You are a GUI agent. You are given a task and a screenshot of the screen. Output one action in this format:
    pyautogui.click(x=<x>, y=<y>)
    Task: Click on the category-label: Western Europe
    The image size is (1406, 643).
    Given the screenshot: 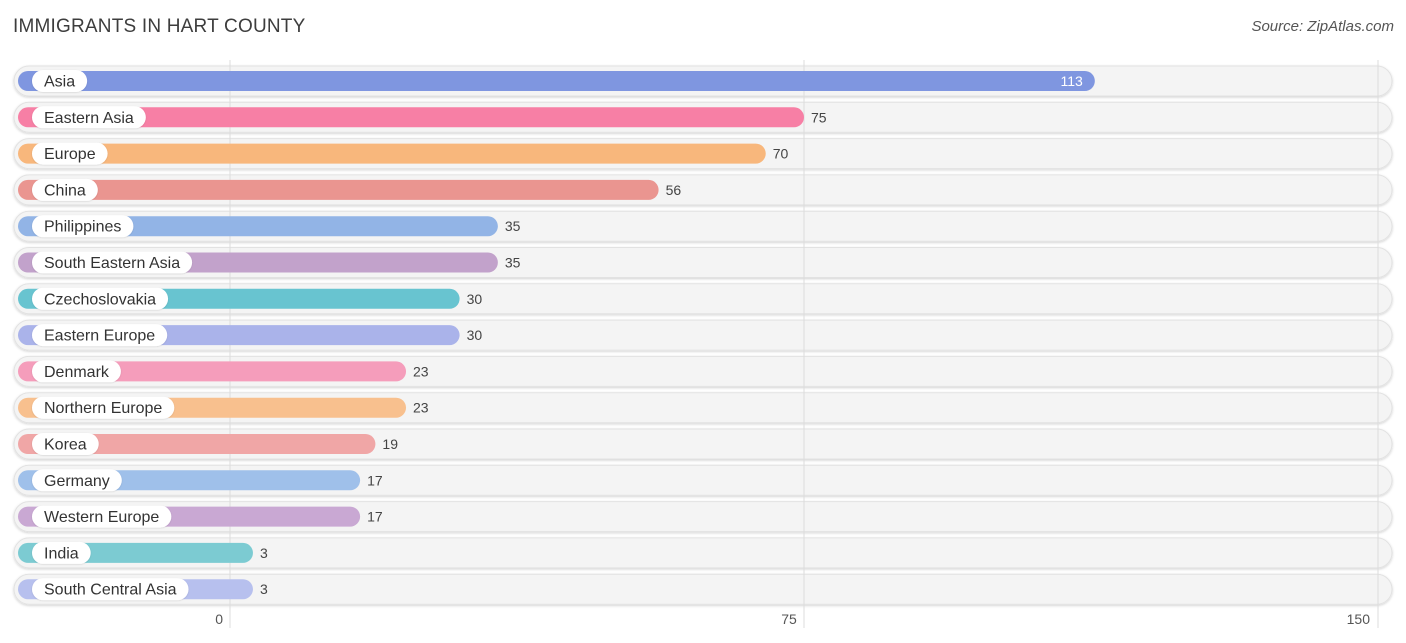 What is the action you would take?
    pyautogui.click(x=101, y=517)
    